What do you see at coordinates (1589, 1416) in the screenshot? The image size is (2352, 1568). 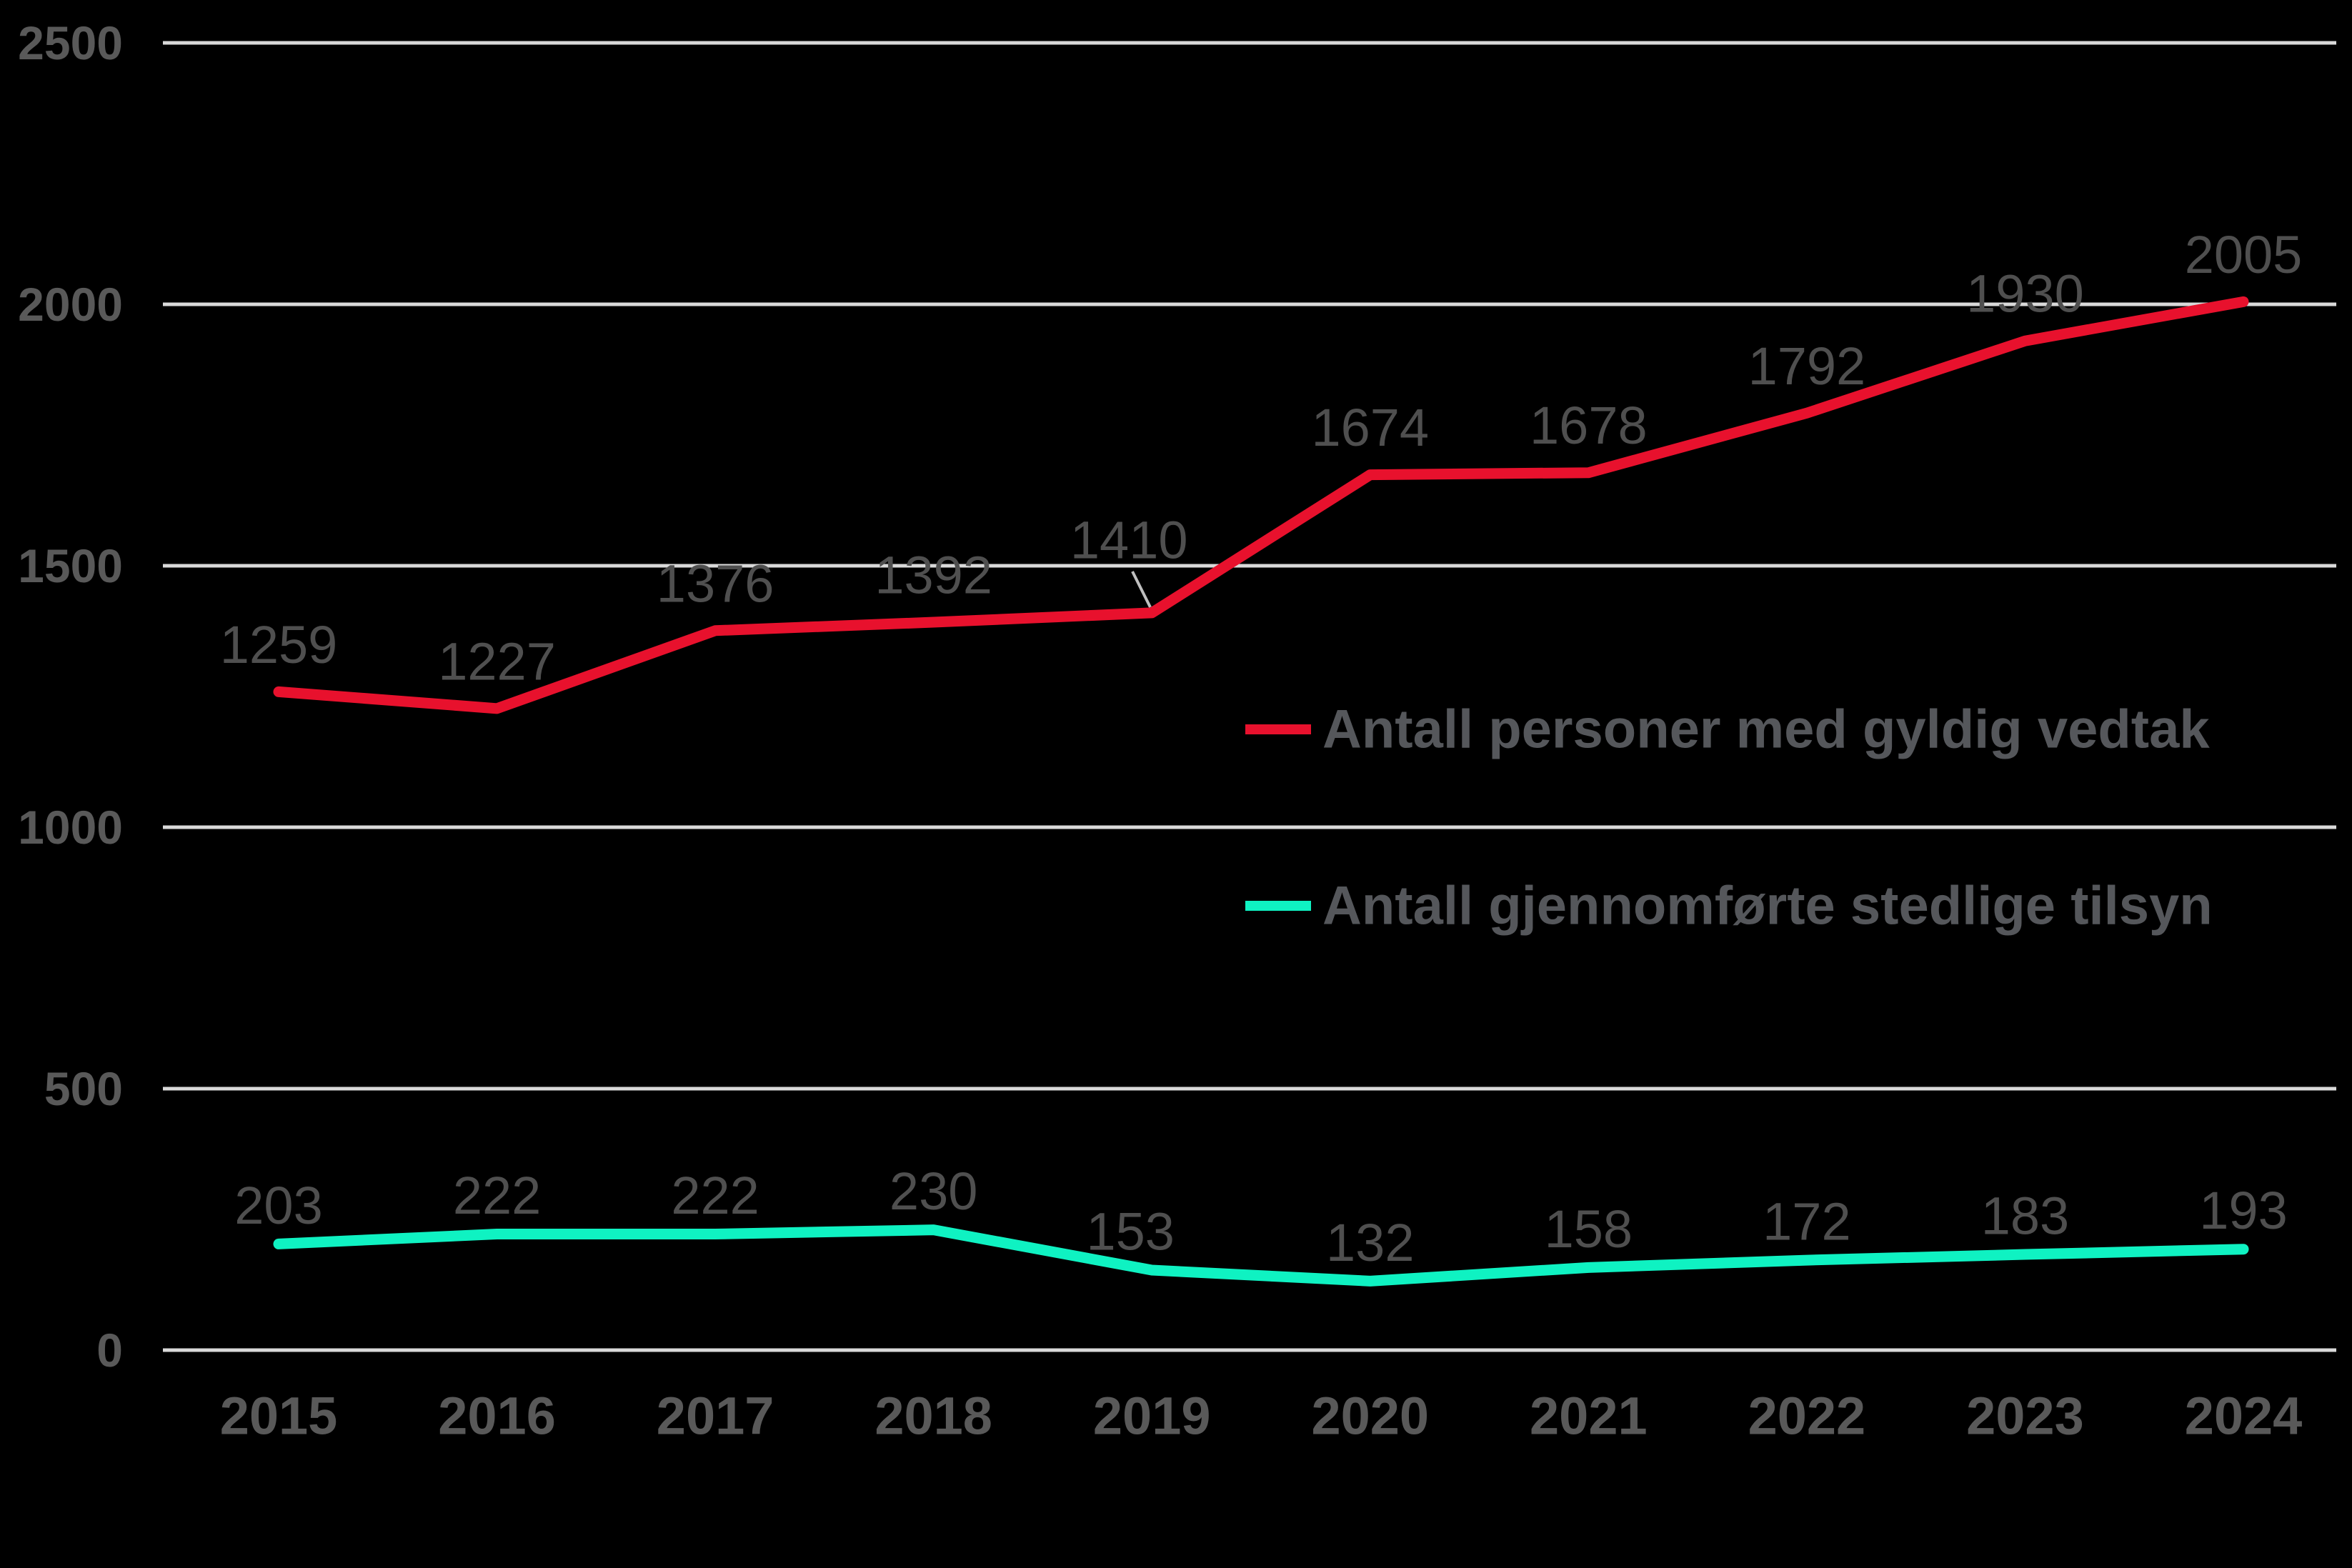 I see `x-tick-label-2021: 2021` at bounding box center [1589, 1416].